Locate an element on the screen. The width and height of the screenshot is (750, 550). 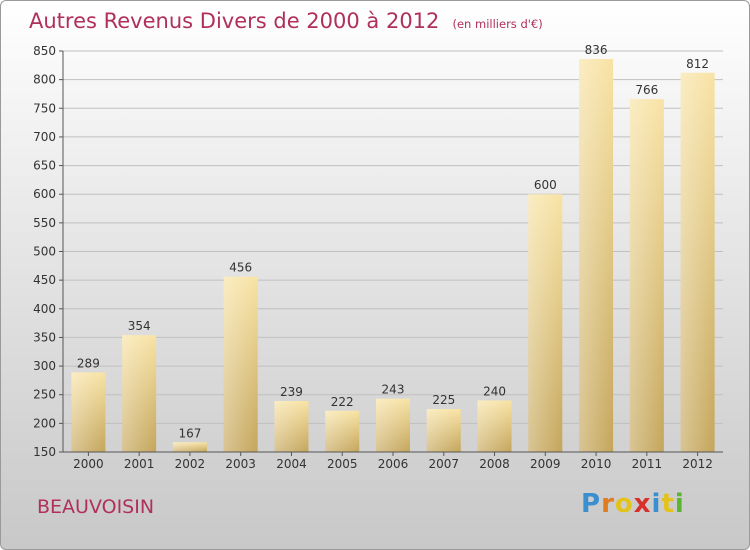
x-tick-label: 2005 is located at coordinates (342, 464).